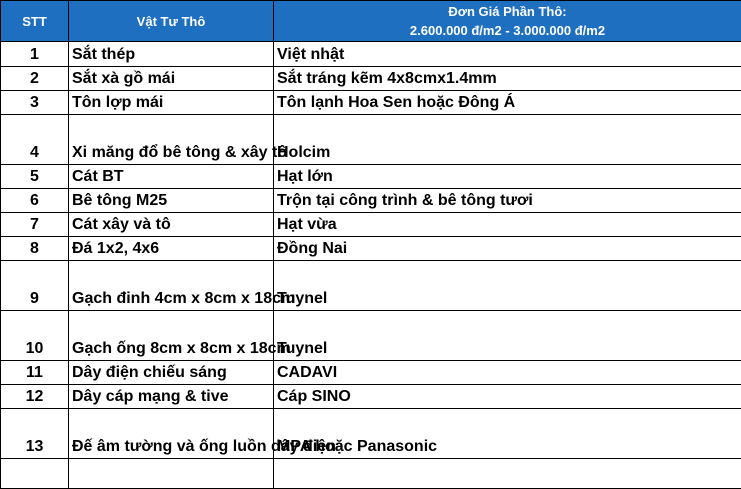  Describe the element at coordinates (507, 103) in the screenshot. I see `material-brand: Tôn lạnh Hoa Sen hoặc Đông Á` at that location.